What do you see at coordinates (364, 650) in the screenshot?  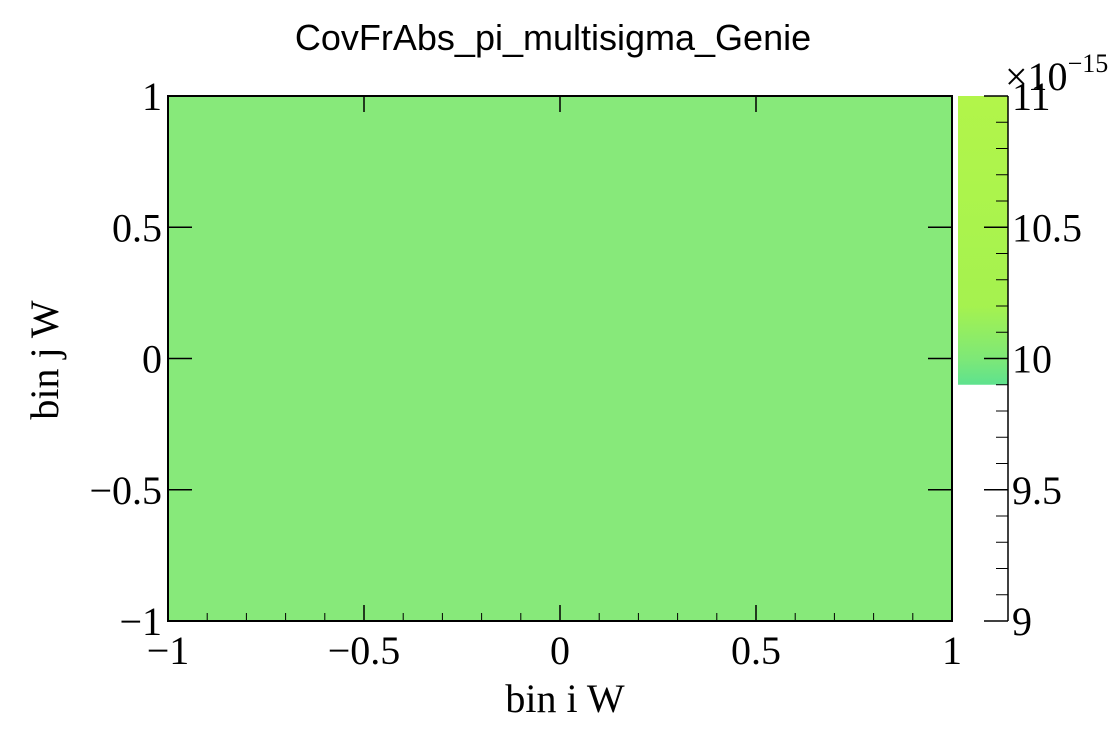 I see `x-tick-label: −0.5` at bounding box center [364, 650].